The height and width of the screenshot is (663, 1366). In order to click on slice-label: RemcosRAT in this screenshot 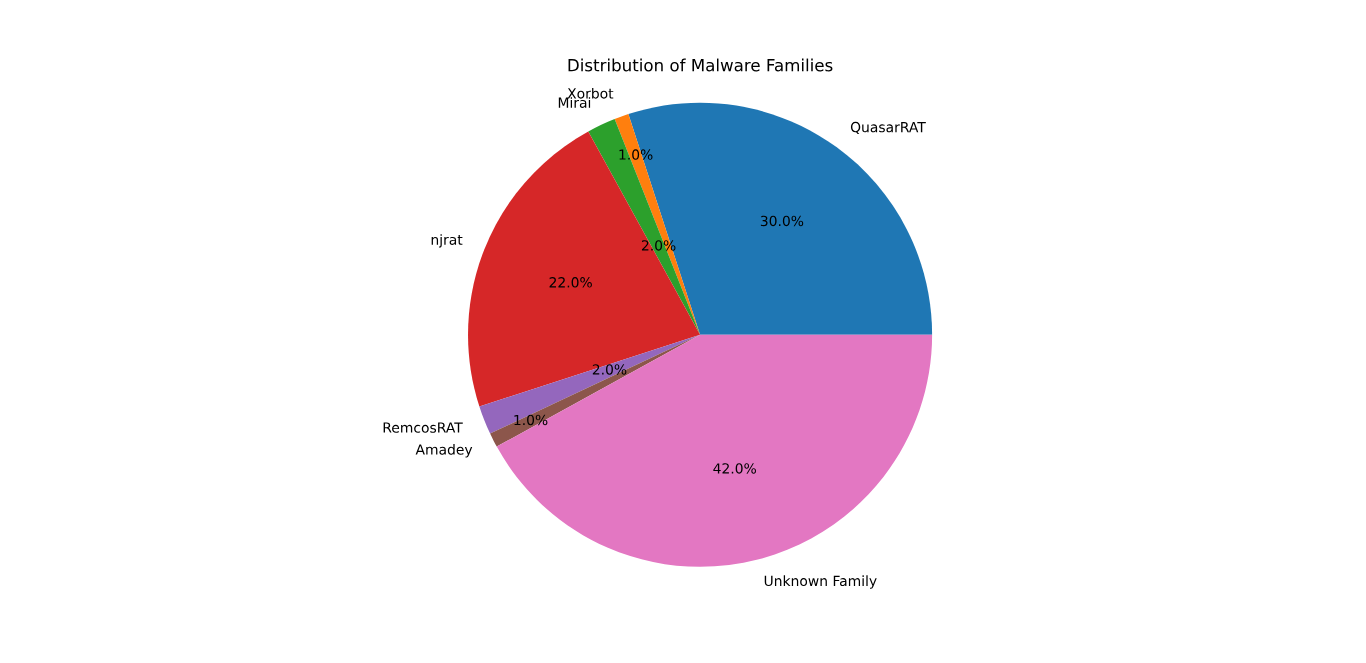, I will do `click(423, 427)`.